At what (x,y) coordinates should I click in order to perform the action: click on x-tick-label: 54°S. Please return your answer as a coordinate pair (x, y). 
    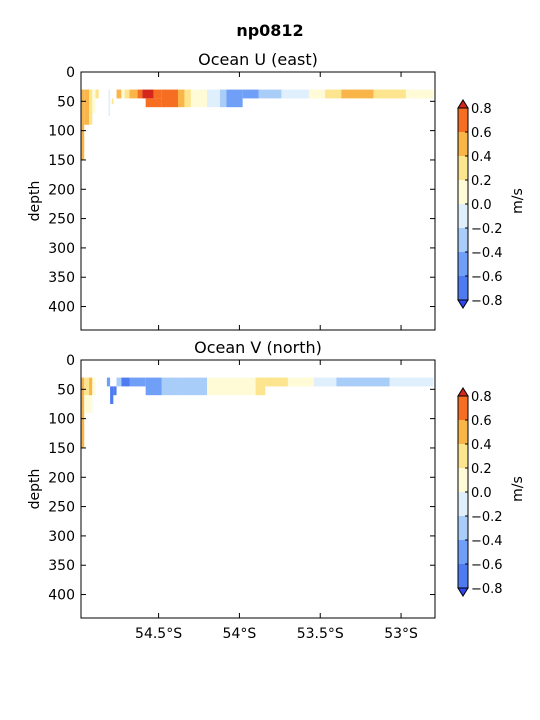
    Looking at the image, I should click on (240, 634).